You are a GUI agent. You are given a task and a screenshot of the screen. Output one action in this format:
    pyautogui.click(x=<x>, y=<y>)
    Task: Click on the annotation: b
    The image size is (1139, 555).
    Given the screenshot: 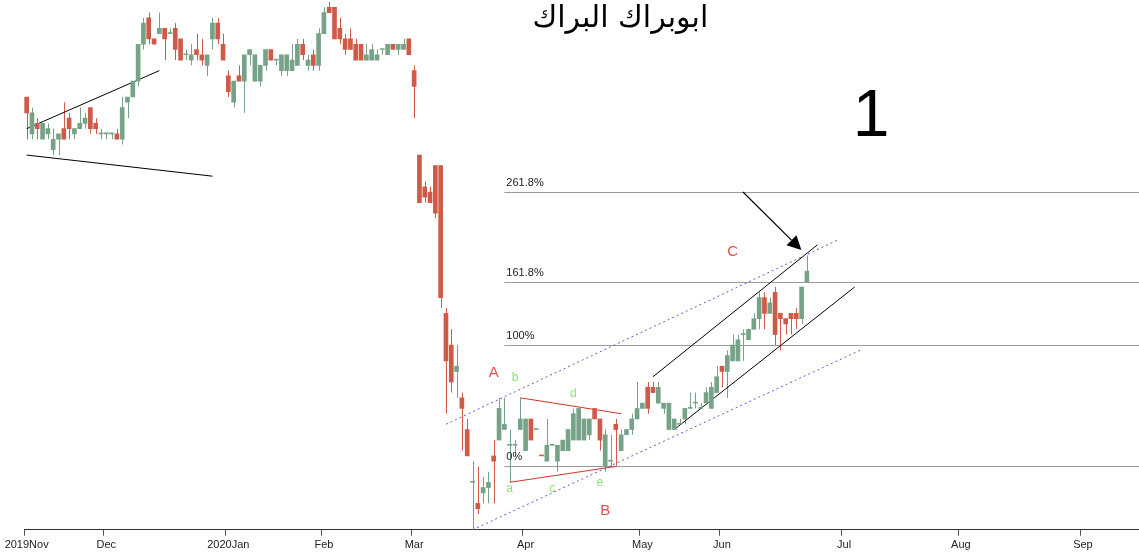 What is the action you would take?
    pyautogui.click(x=515, y=376)
    